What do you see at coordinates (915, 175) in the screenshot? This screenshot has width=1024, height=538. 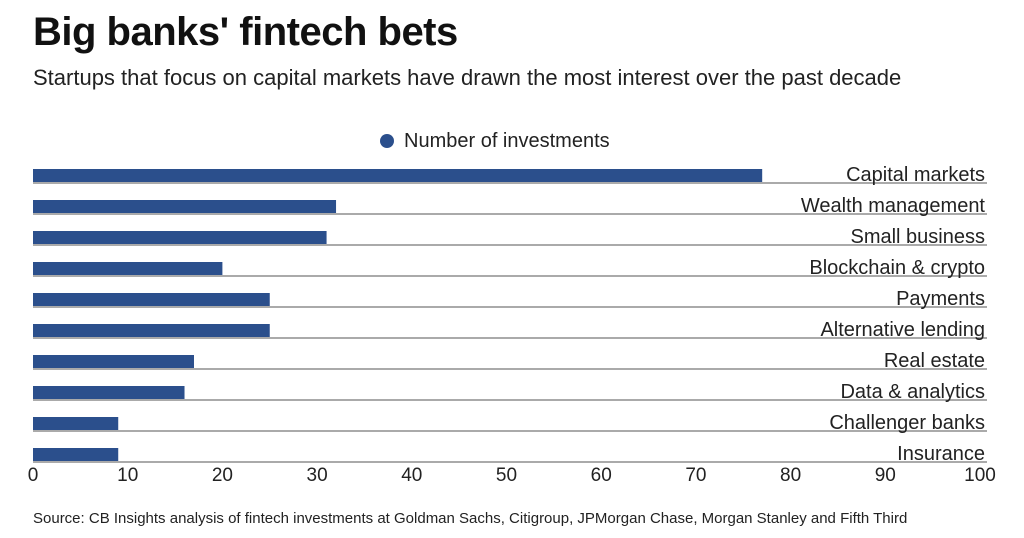 I see `category-label-capital-markets: Capital markets` at bounding box center [915, 175].